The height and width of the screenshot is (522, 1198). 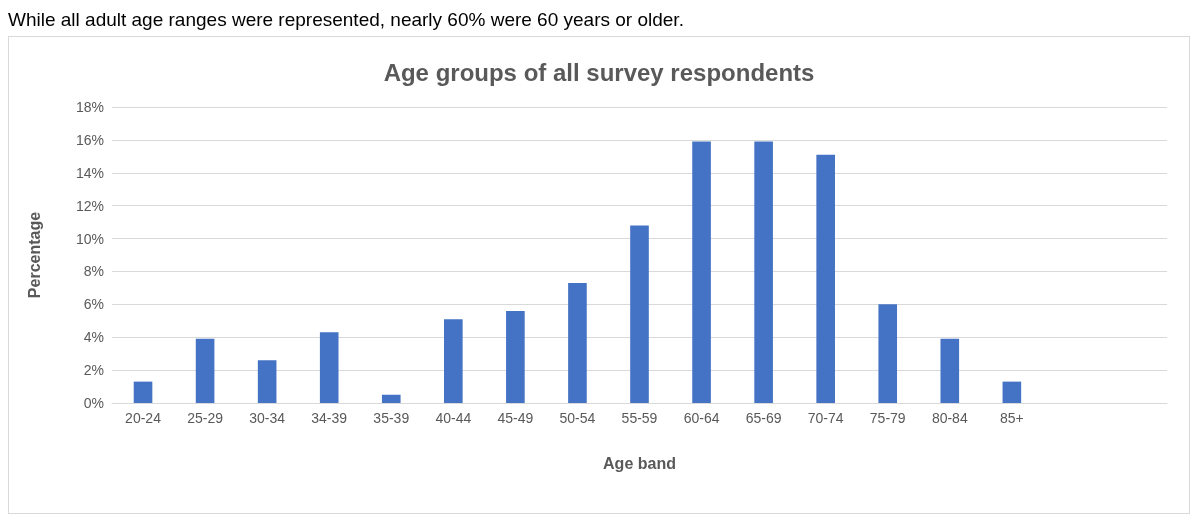 I want to click on y-tick-label: 4%, so click(x=93, y=337).